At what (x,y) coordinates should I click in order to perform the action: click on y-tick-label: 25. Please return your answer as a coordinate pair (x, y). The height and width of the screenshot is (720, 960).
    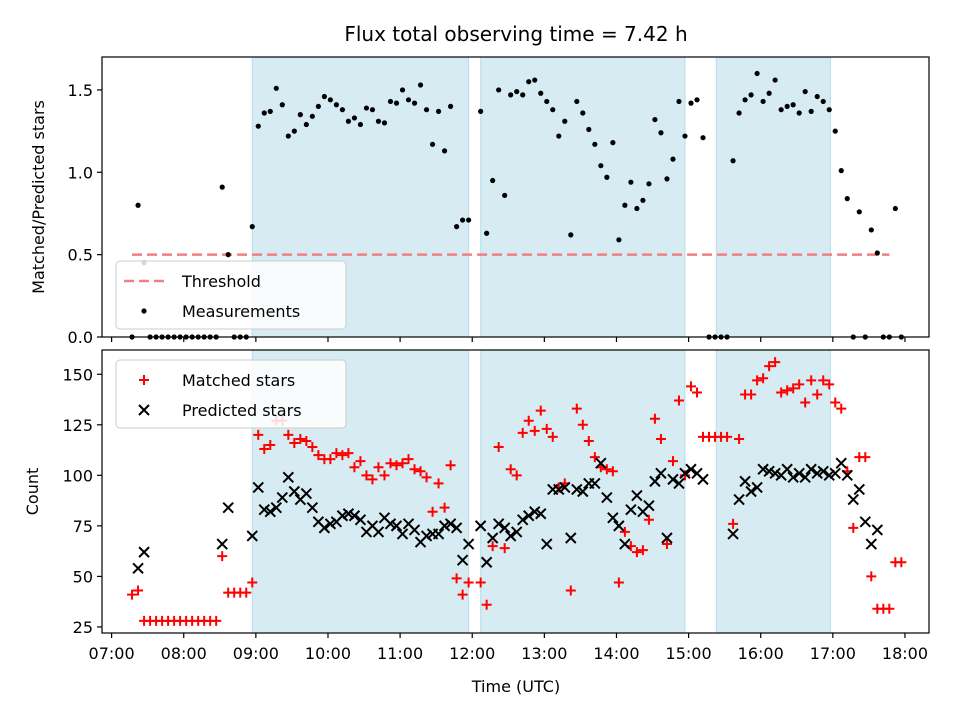
    Looking at the image, I should click on (83, 627).